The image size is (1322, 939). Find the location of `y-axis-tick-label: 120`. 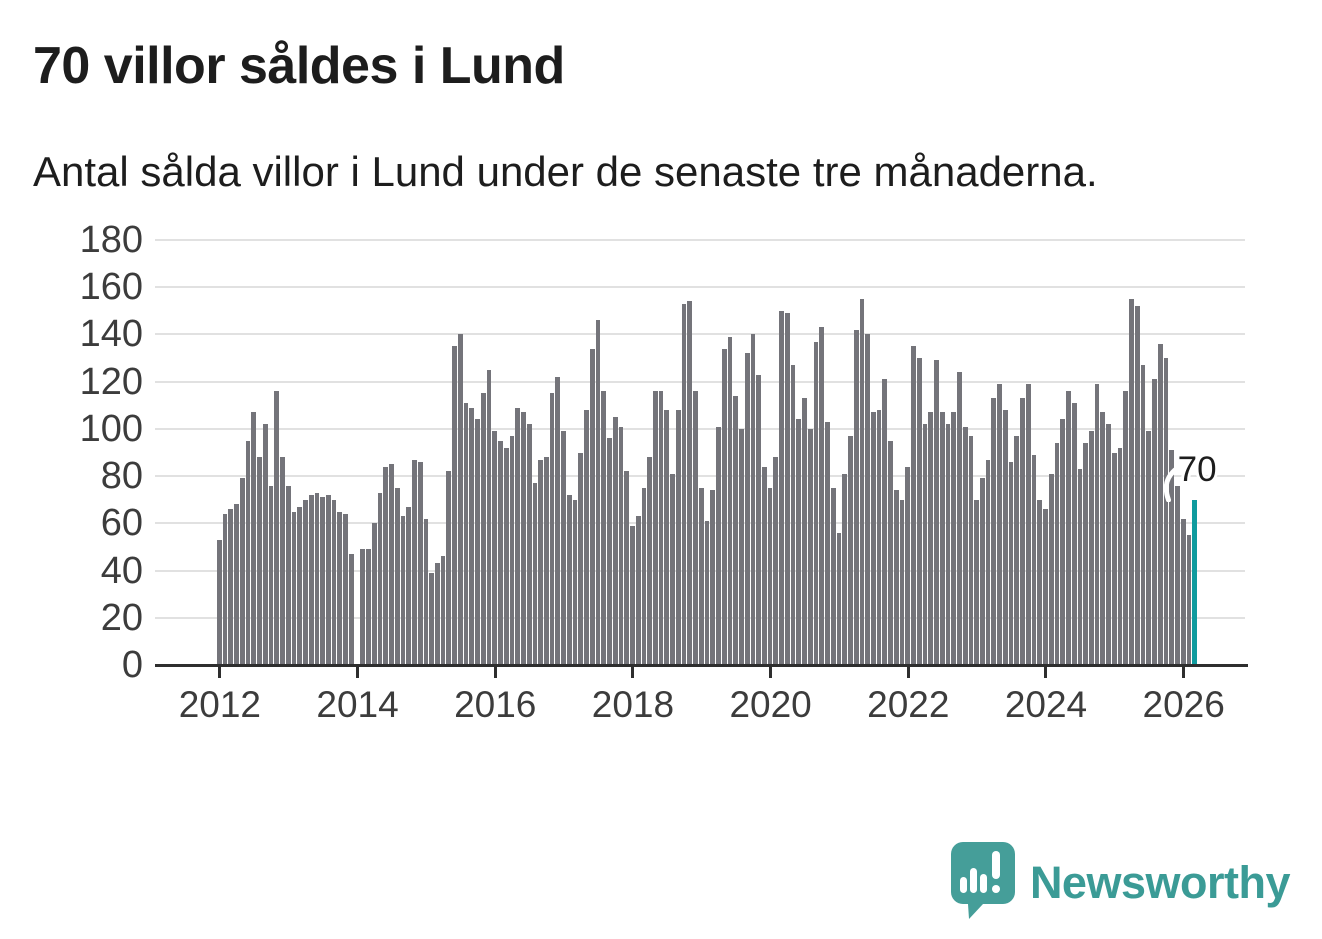

y-axis-tick-label: 120 is located at coordinates (111, 381).